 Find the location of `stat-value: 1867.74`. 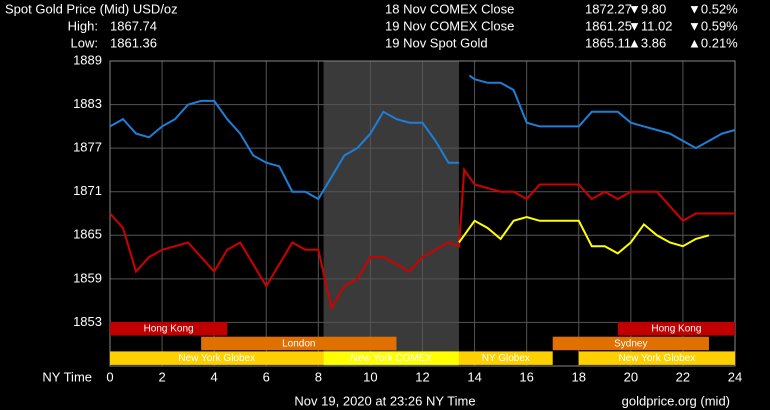

stat-value: 1867.74 is located at coordinates (133, 25).